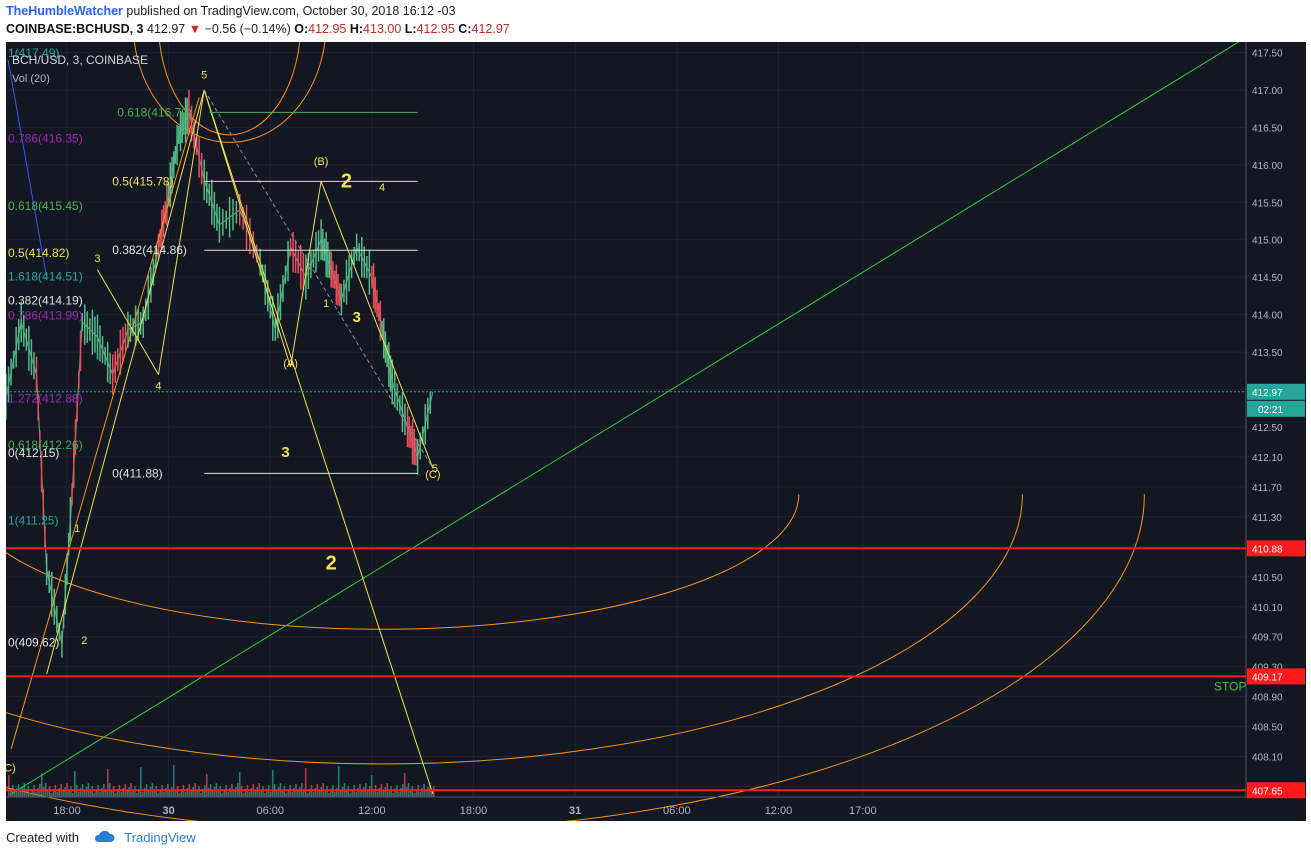  I want to click on tradingview-brand-link: TradingView, so click(160, 837).